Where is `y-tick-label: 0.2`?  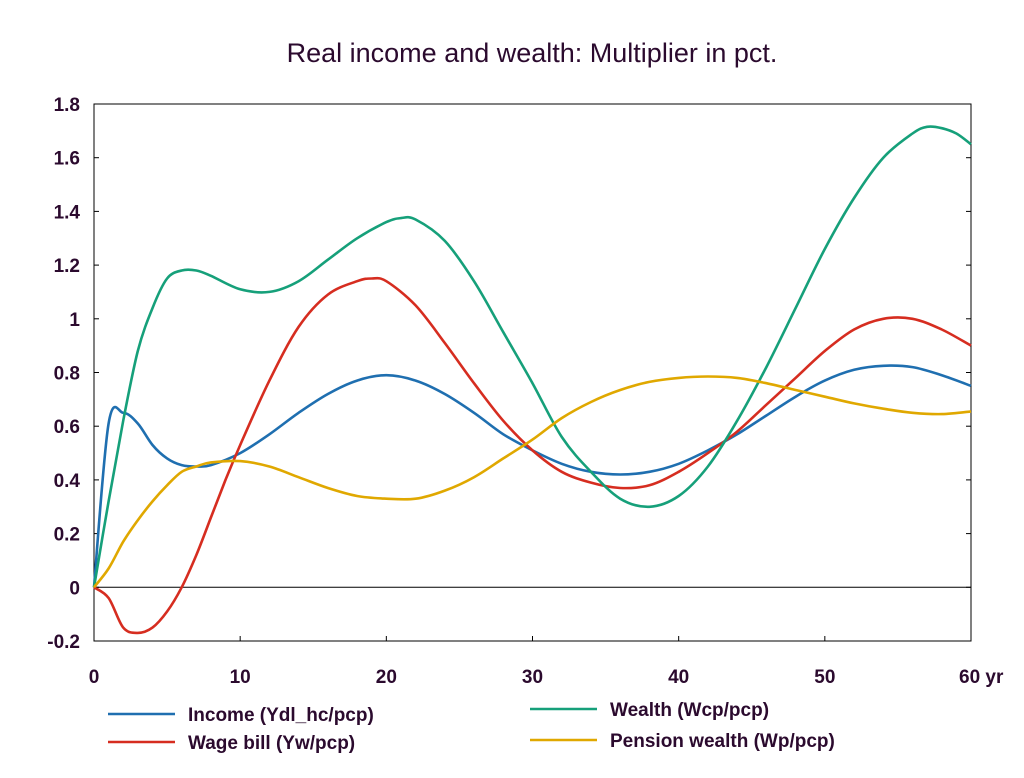 y-tick-label: 0.2 is located at coordinates (67, 535).